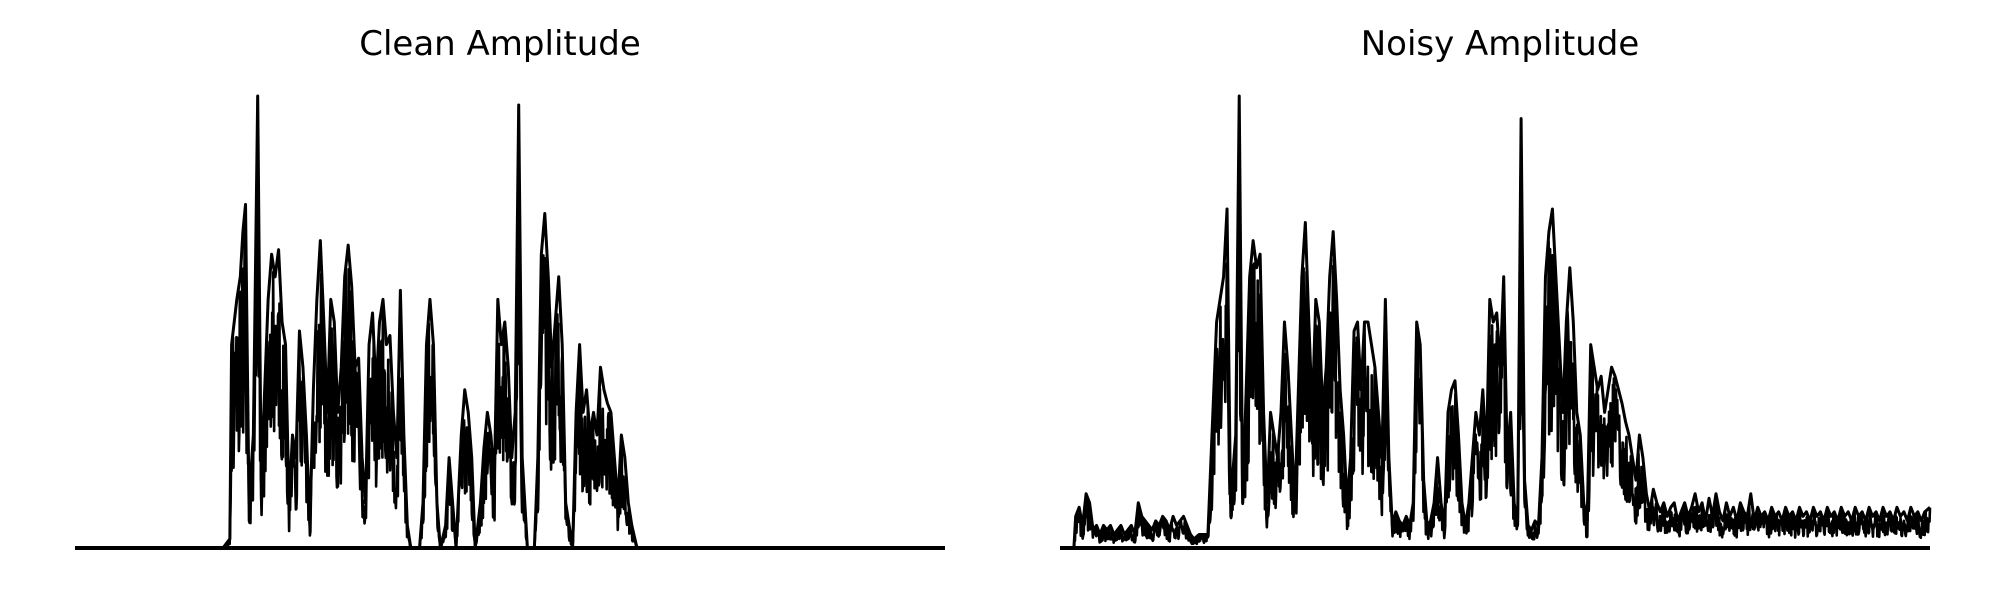 Image resolution: width=2000 pixels, height=600 pixels. I want to click on chart-title: Clean Amplitude, so click(500, 44).